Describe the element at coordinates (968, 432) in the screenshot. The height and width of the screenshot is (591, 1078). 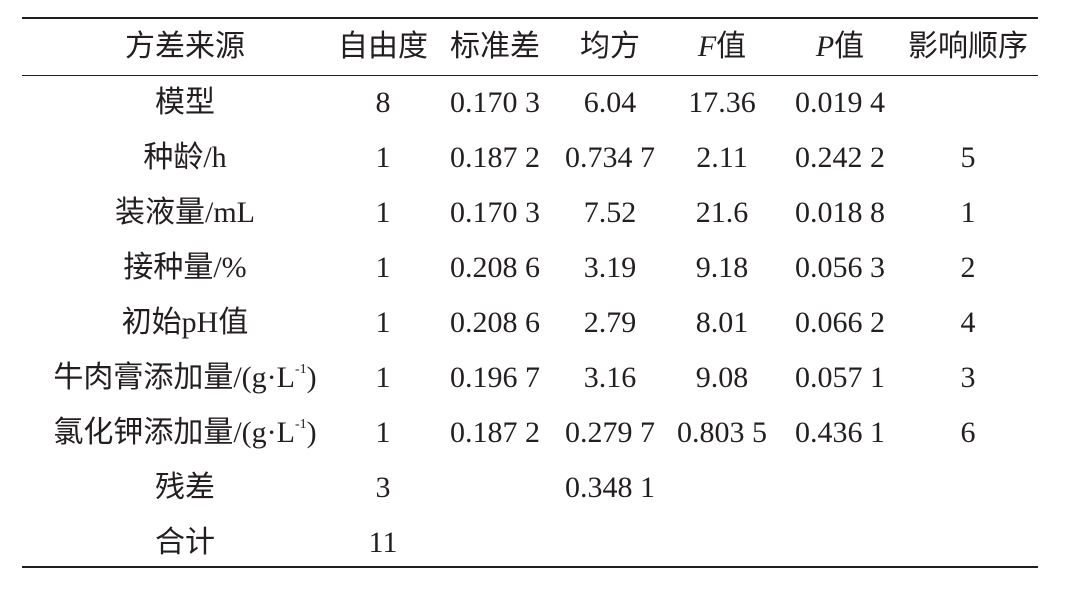
I see `table-cell: 6` at that location.